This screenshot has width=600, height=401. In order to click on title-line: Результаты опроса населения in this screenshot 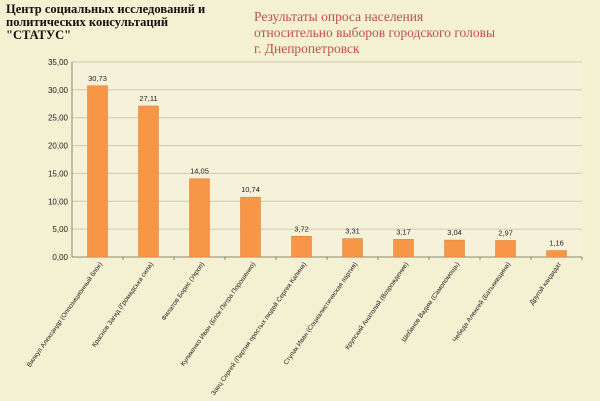, I will do `click(339, 16)`.